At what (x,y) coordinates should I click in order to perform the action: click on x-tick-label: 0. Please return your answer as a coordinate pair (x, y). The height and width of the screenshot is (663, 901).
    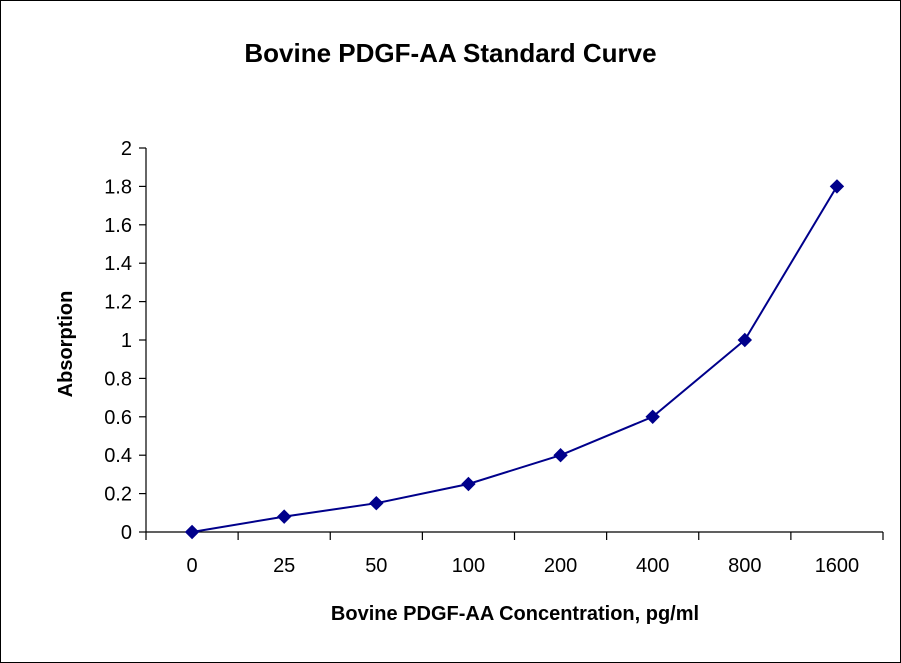
    Looking at the image, I should click on (192, 566).